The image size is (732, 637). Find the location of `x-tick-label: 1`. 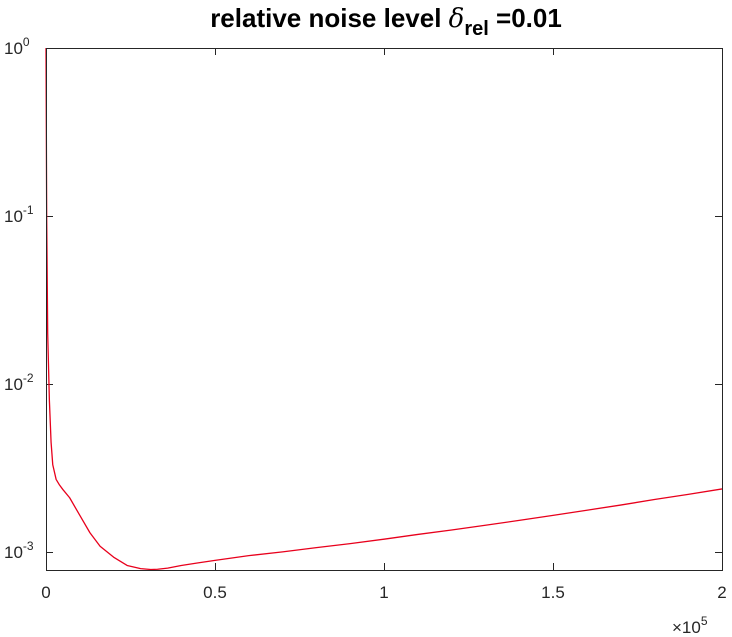

x-tick-label: 1 is located at coordinates (383, 592).